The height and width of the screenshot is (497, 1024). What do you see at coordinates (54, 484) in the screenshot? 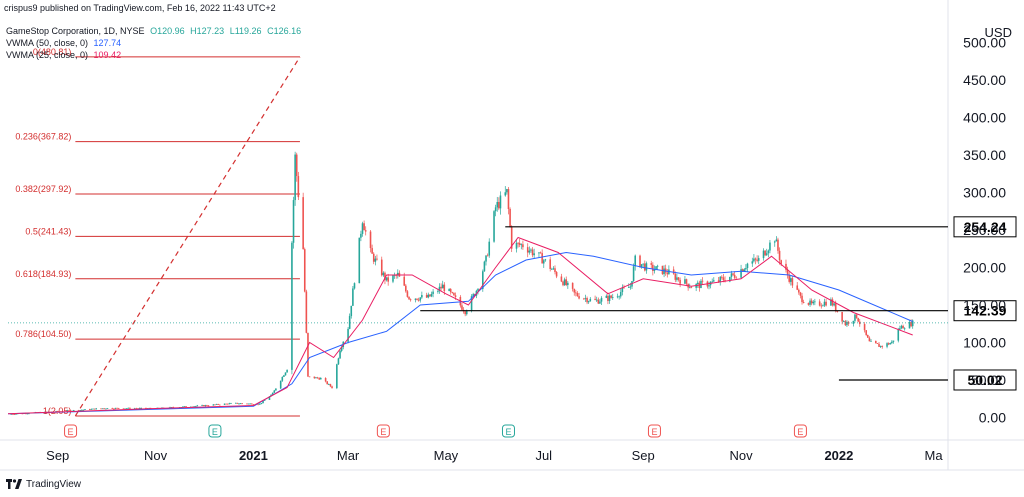
I see `brand-name: TradingView` at bounding box center [54, 484].